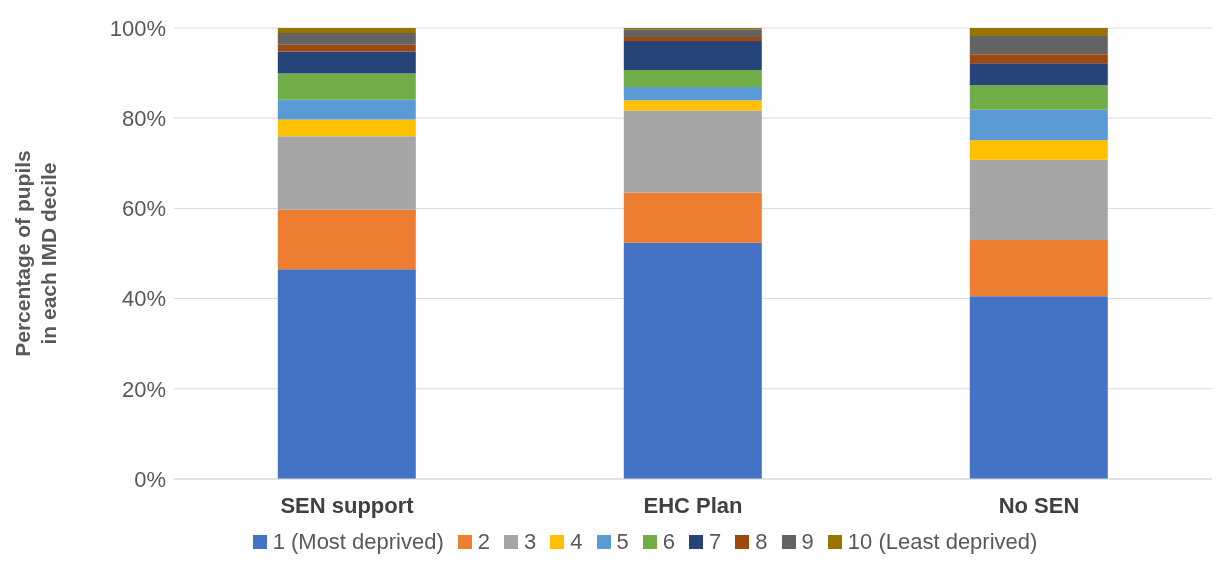 The image size is (1228, 573). I want to click on legend-label: 10 (Least deprived), so click(942, 542).